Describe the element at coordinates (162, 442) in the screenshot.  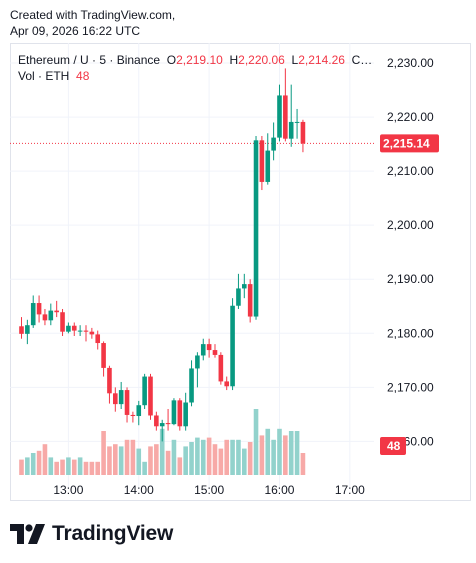
I see `volume-bars` at that location.